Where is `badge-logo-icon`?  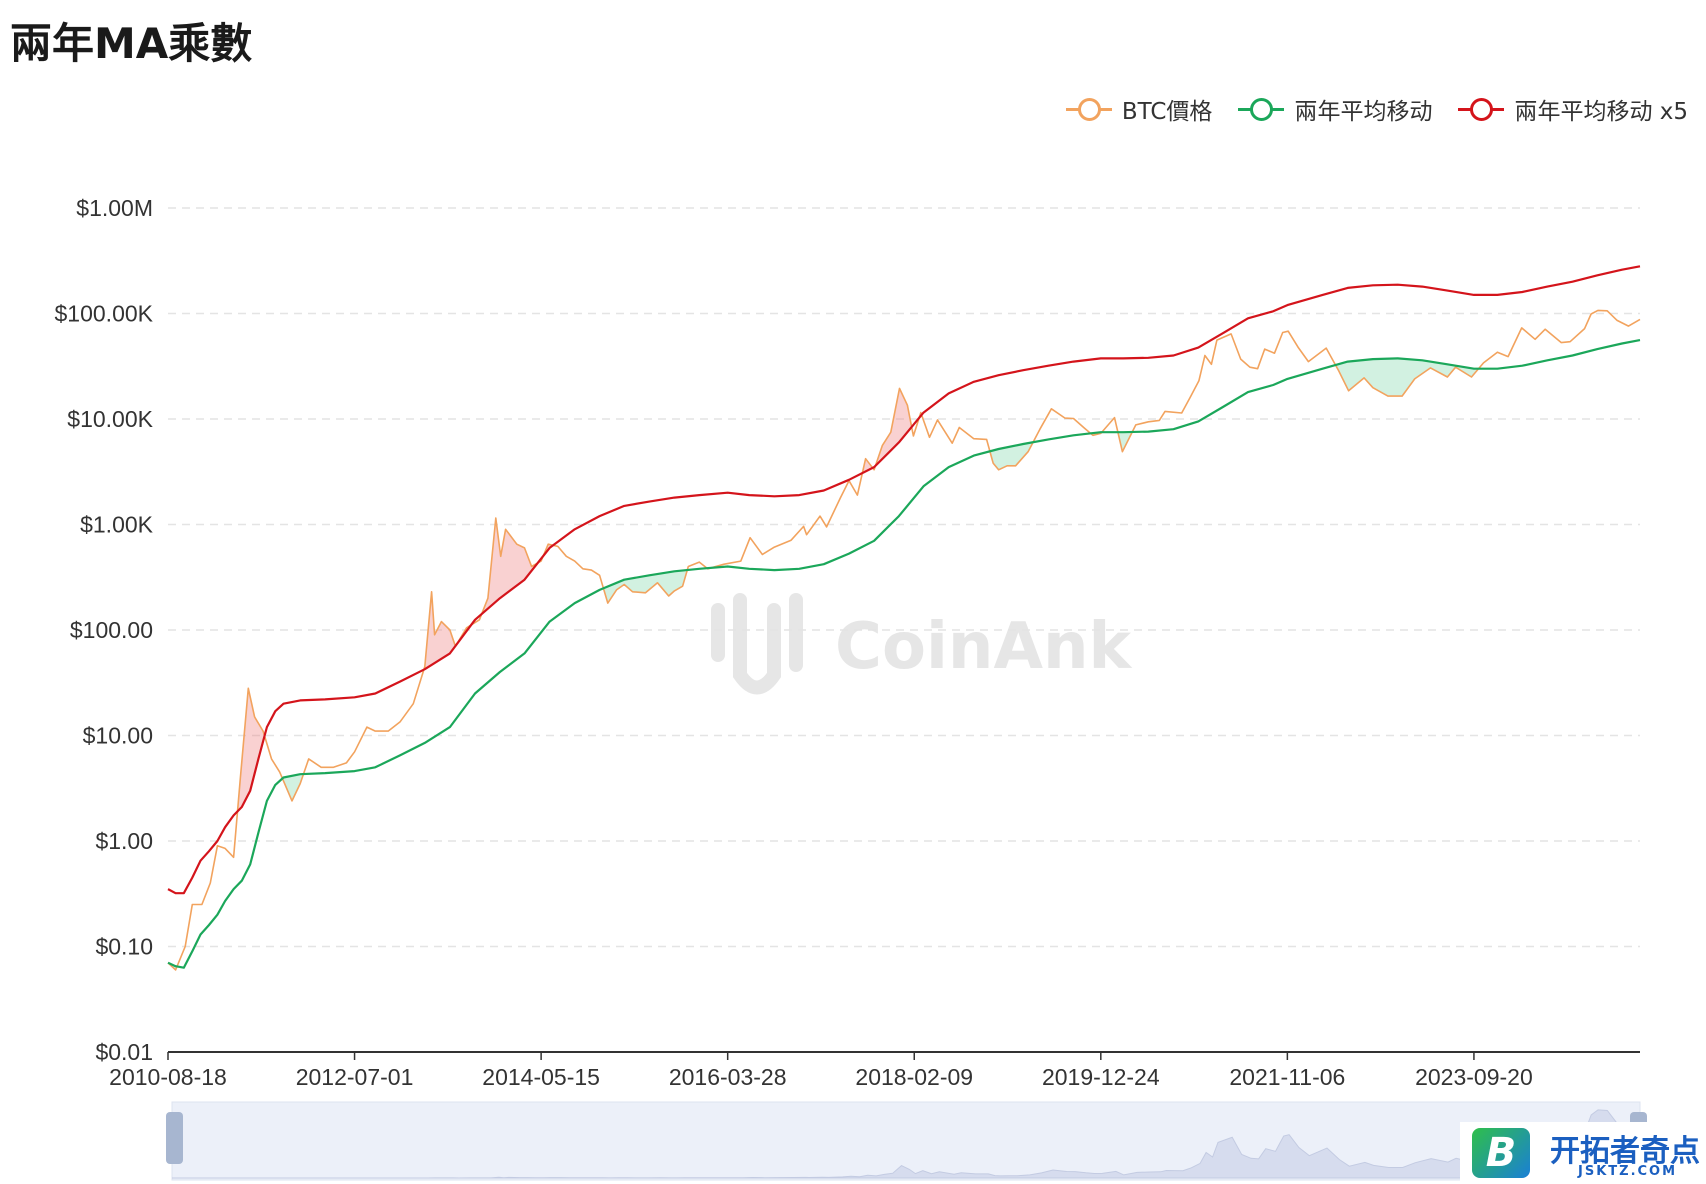
badge-logo-icon is located at coordinates (1501, 1153).